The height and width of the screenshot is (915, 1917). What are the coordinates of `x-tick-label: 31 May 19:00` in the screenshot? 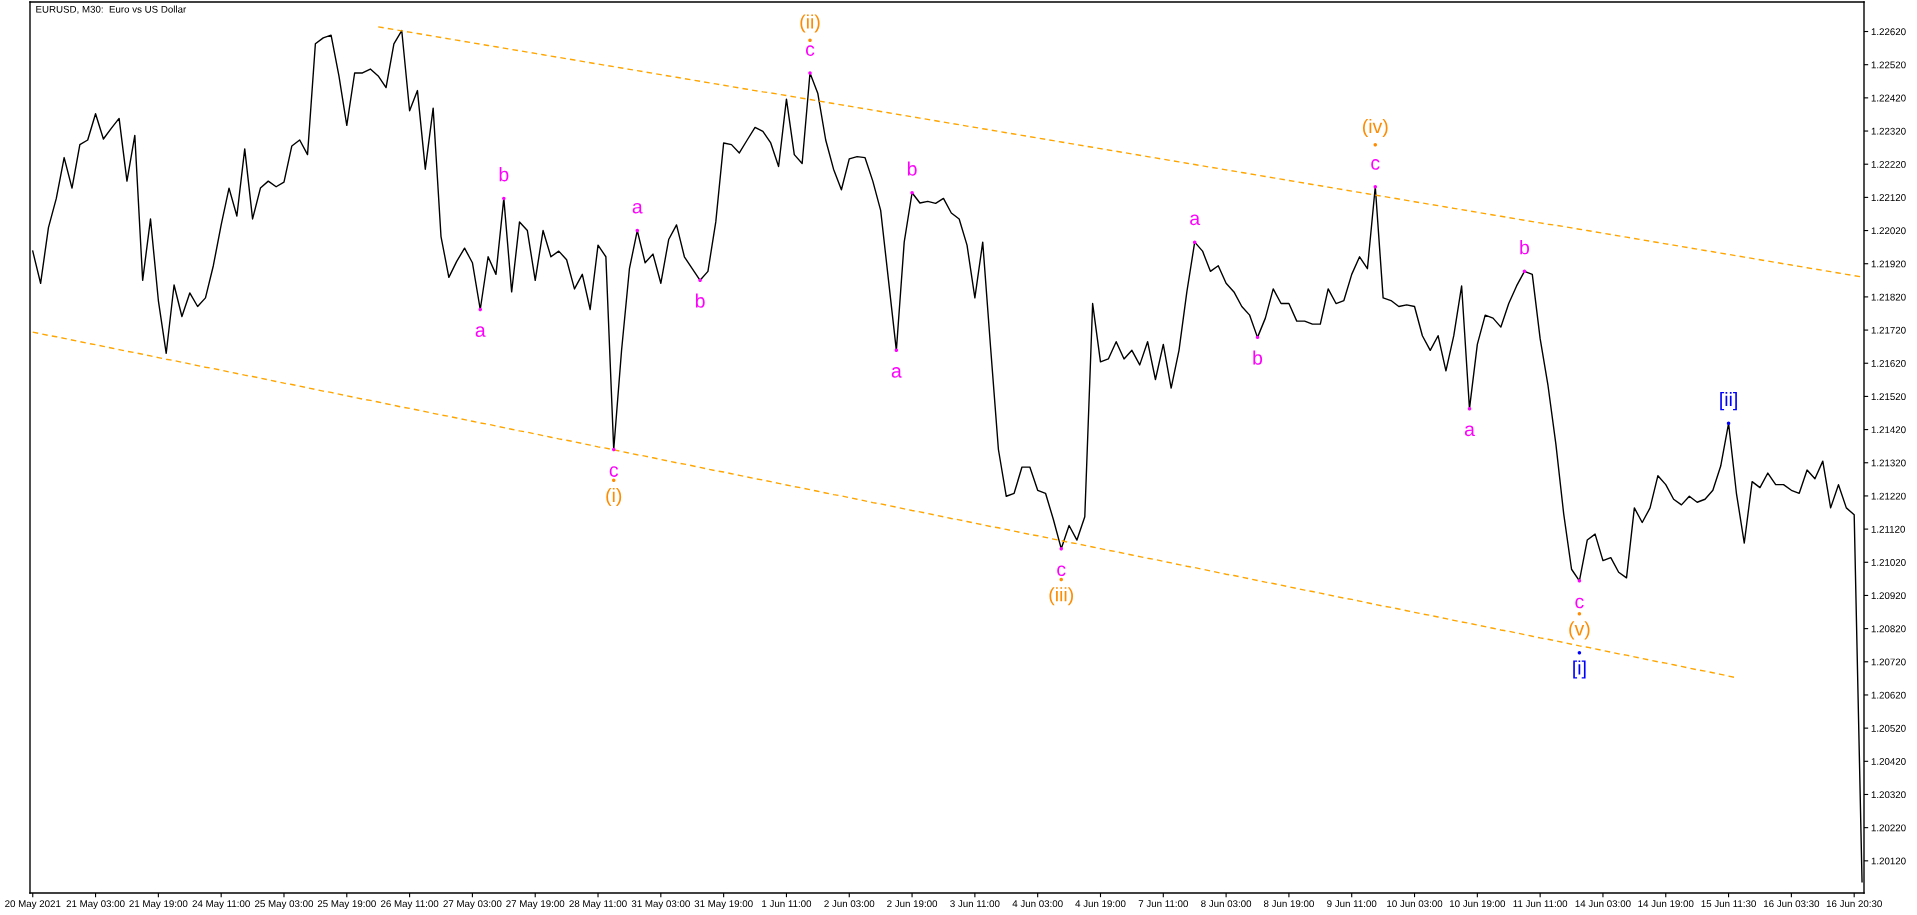 It's located at (723, 905).